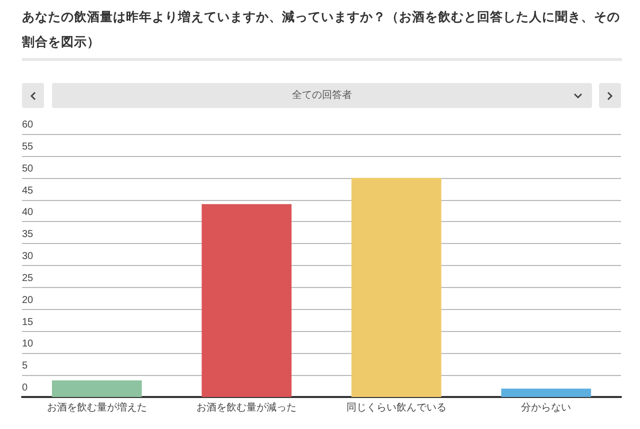 The width and height of the screenshot is (640, 429). I want to click on y-tick-label: 35, so click(28, 234).